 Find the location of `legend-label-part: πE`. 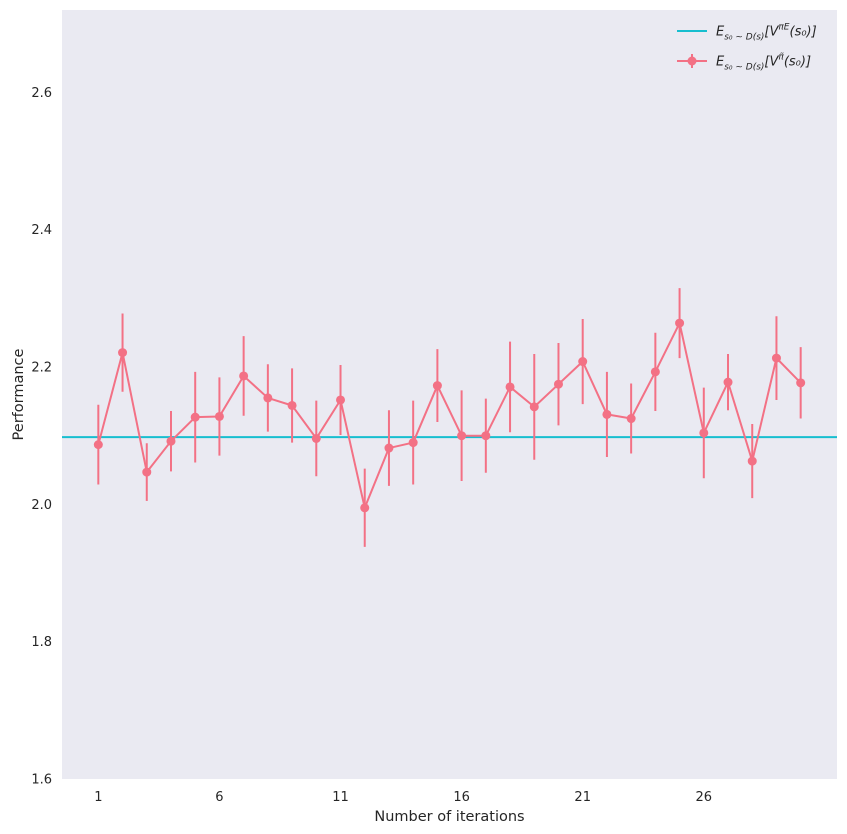

legend-label-part: πE is located at coordinates (783, 28).